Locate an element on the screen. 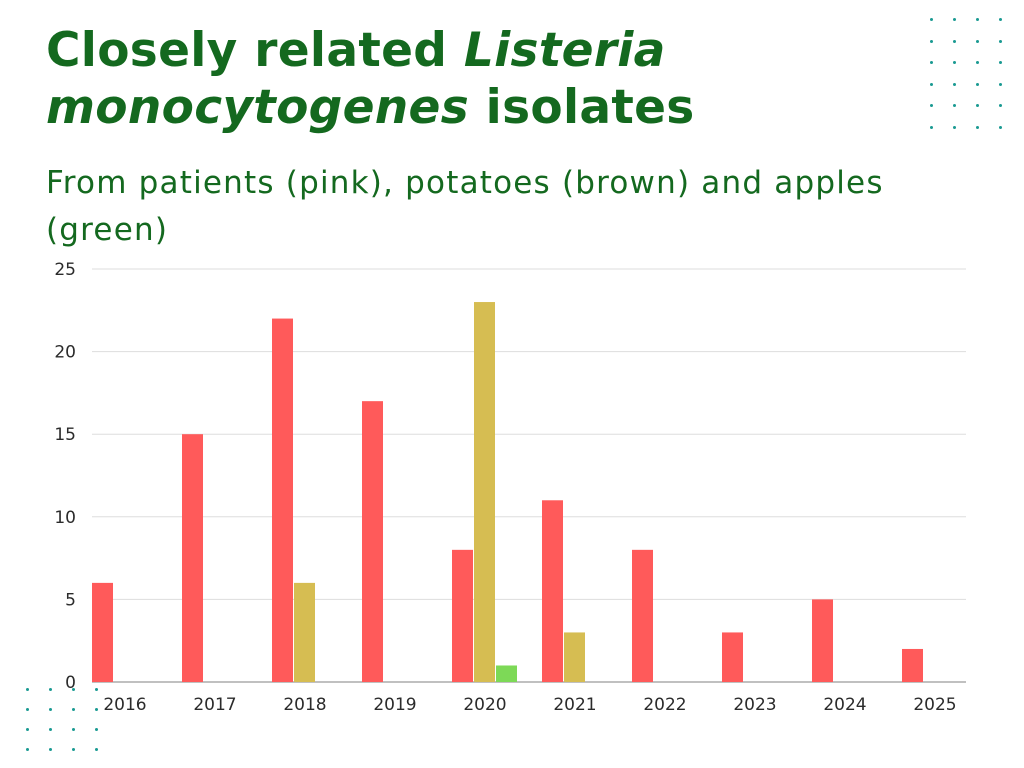 The image size is (1024, 768). y-tick-label: 20 is located at coordinates (65, 353).